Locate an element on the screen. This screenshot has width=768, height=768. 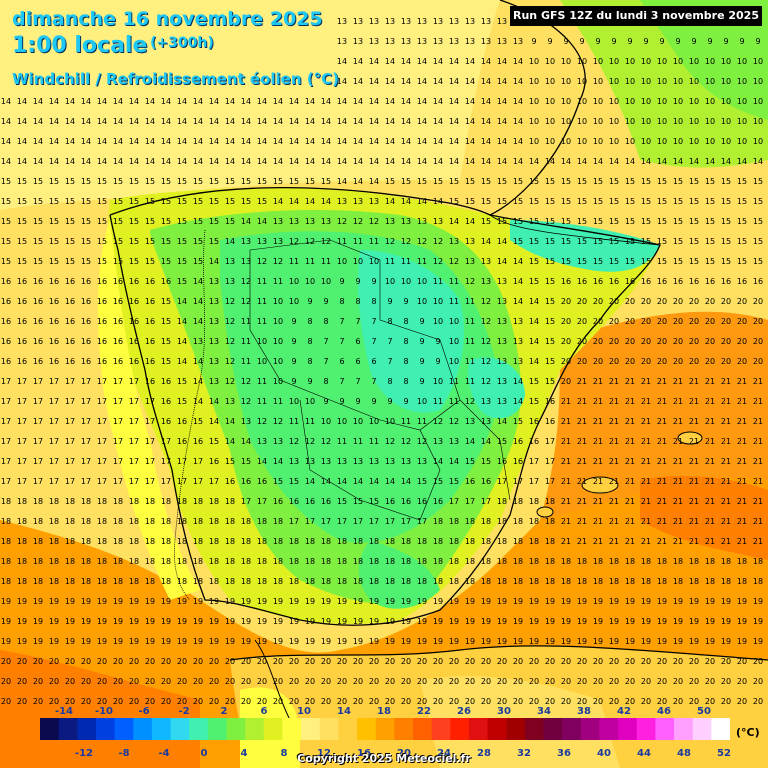
grid-value: 12 is located at coordinates (438, 421).